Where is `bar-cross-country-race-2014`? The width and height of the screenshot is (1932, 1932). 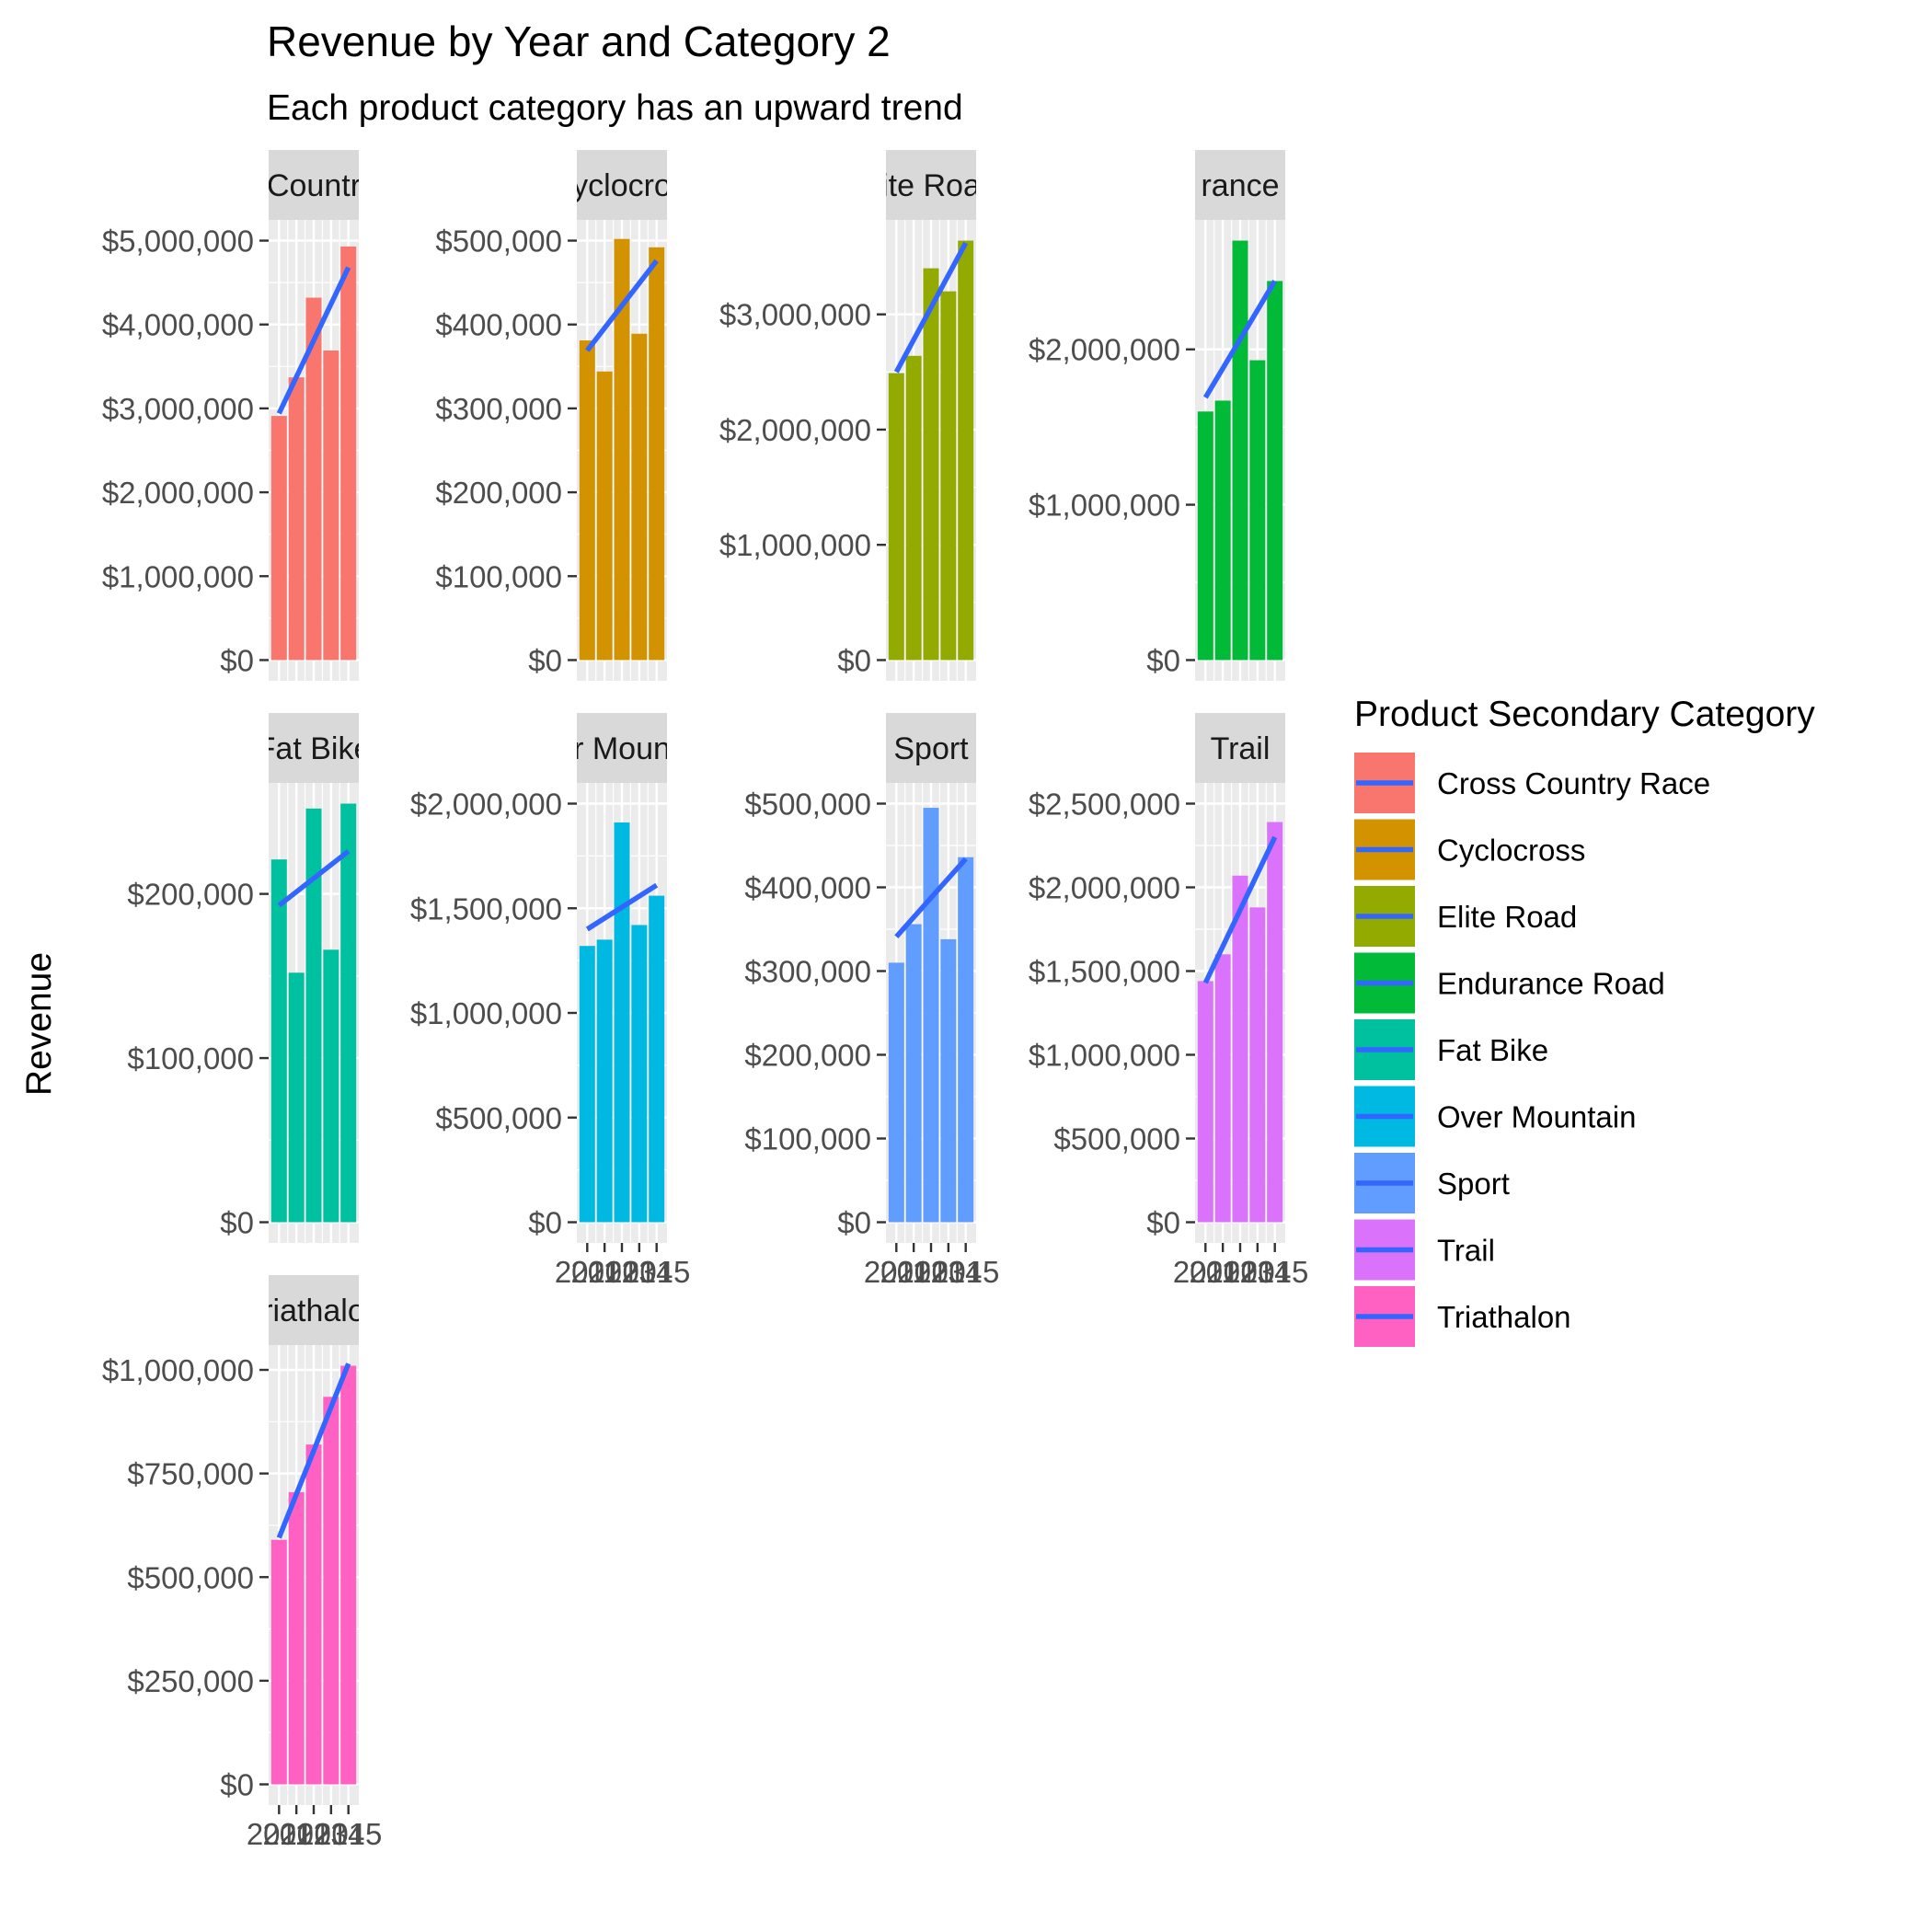
bar-cross-country-race-2014 is located at coordinates (331, 505).